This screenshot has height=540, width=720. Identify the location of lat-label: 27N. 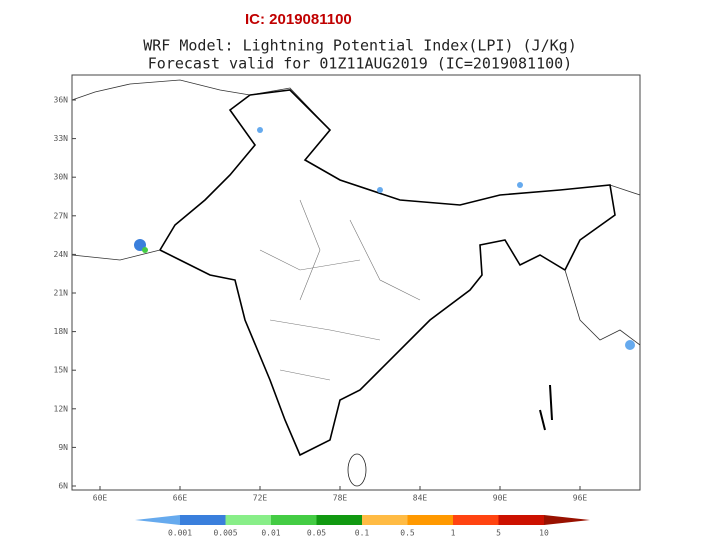
(61, 215).